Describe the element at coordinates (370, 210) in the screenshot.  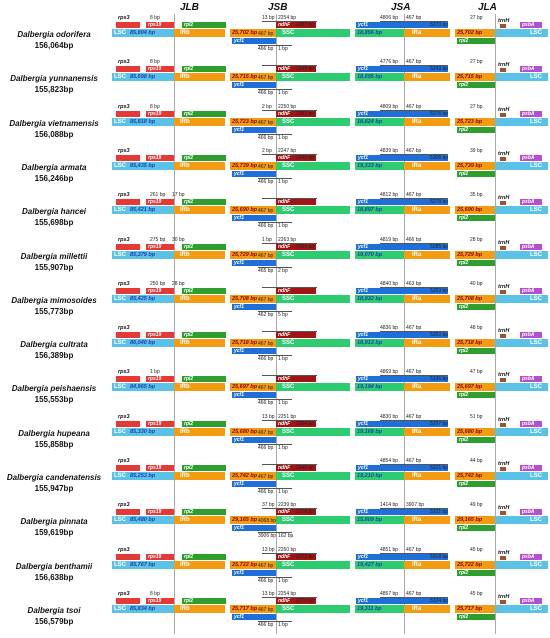
I see `ssc-length: 18,897 bp` at that location.